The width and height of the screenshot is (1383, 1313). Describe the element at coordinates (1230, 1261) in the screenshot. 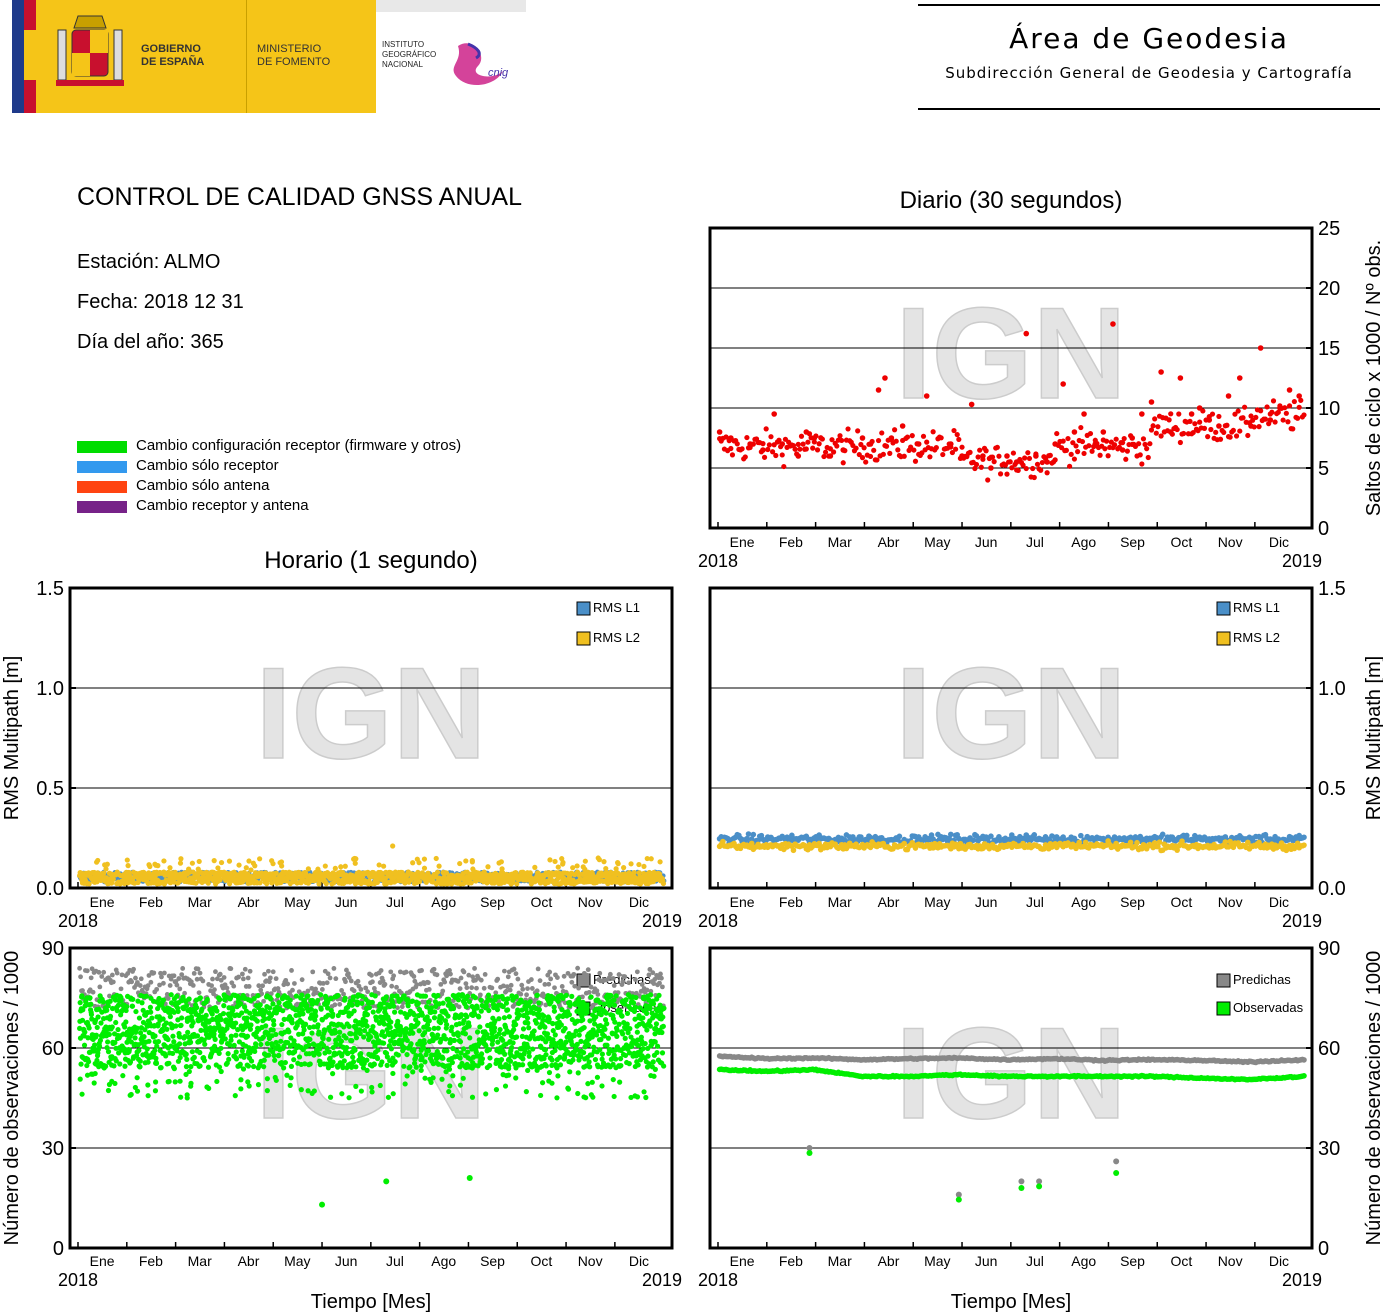

I see `month-label: Nov` at that location.